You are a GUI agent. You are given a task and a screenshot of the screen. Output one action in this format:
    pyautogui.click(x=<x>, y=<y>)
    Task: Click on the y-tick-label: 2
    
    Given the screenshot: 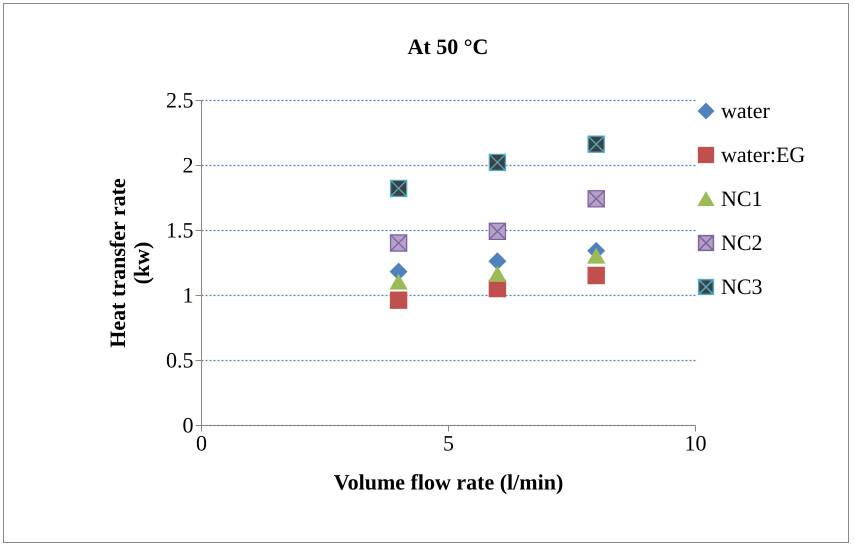 What is the action you would take?
    pyautogui.click(x=188, y=165)
    